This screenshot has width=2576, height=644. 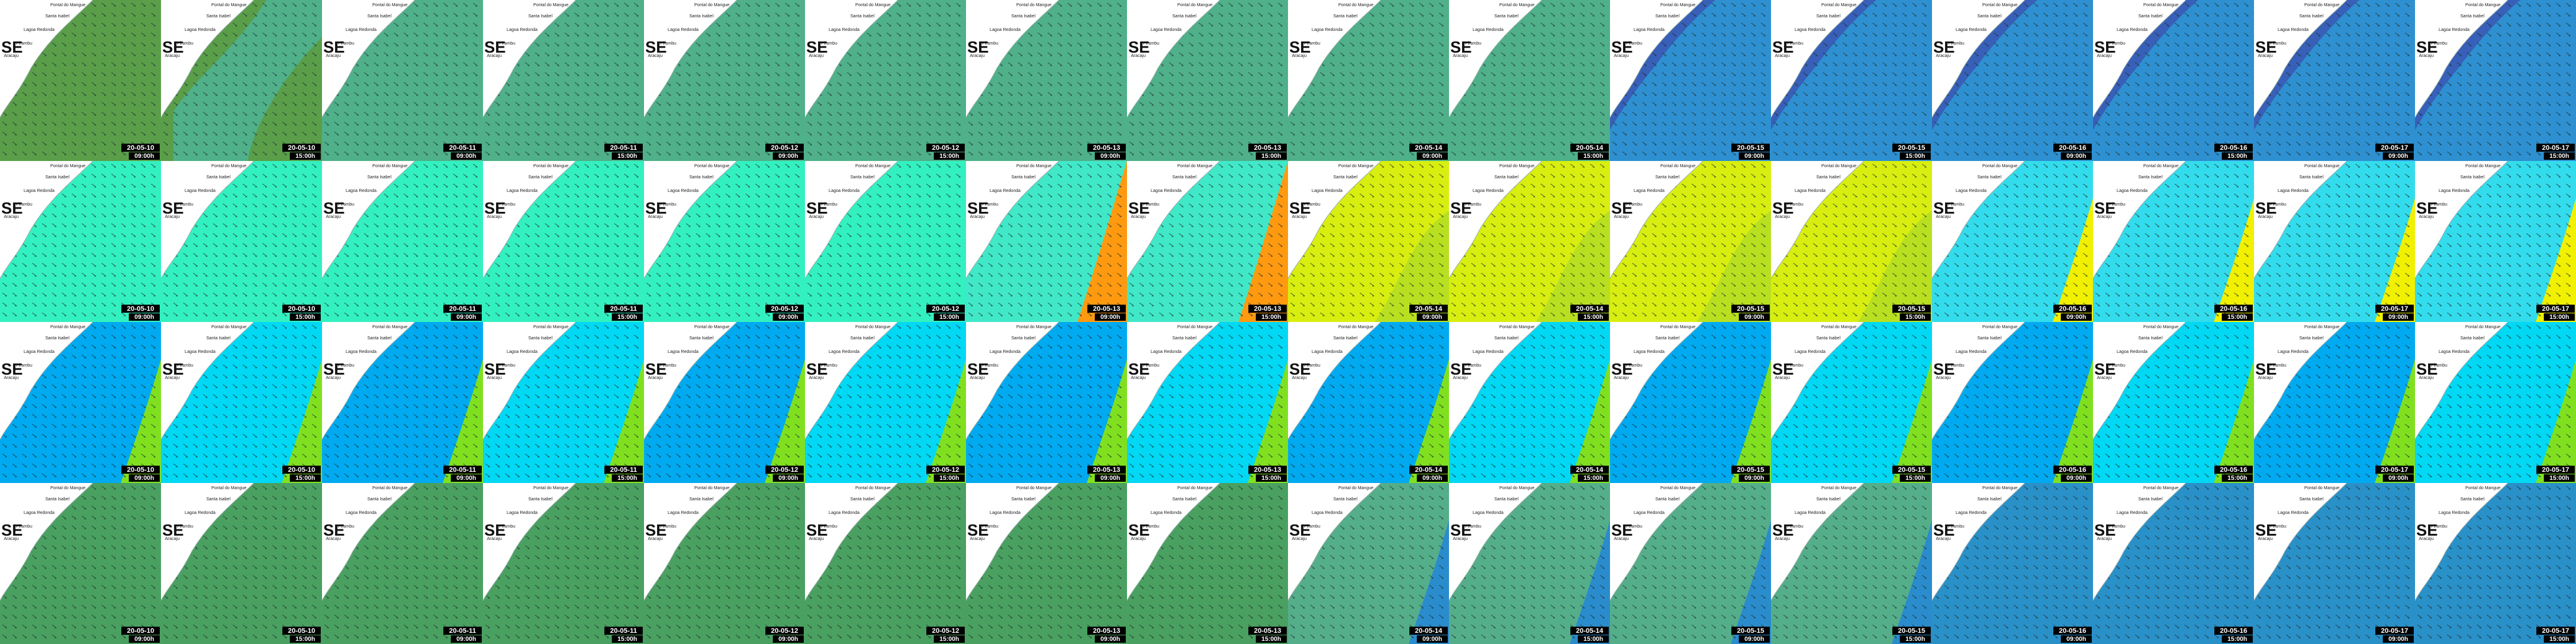 I want to click on date-label: 20-05-10, so click(x=140, y=470).